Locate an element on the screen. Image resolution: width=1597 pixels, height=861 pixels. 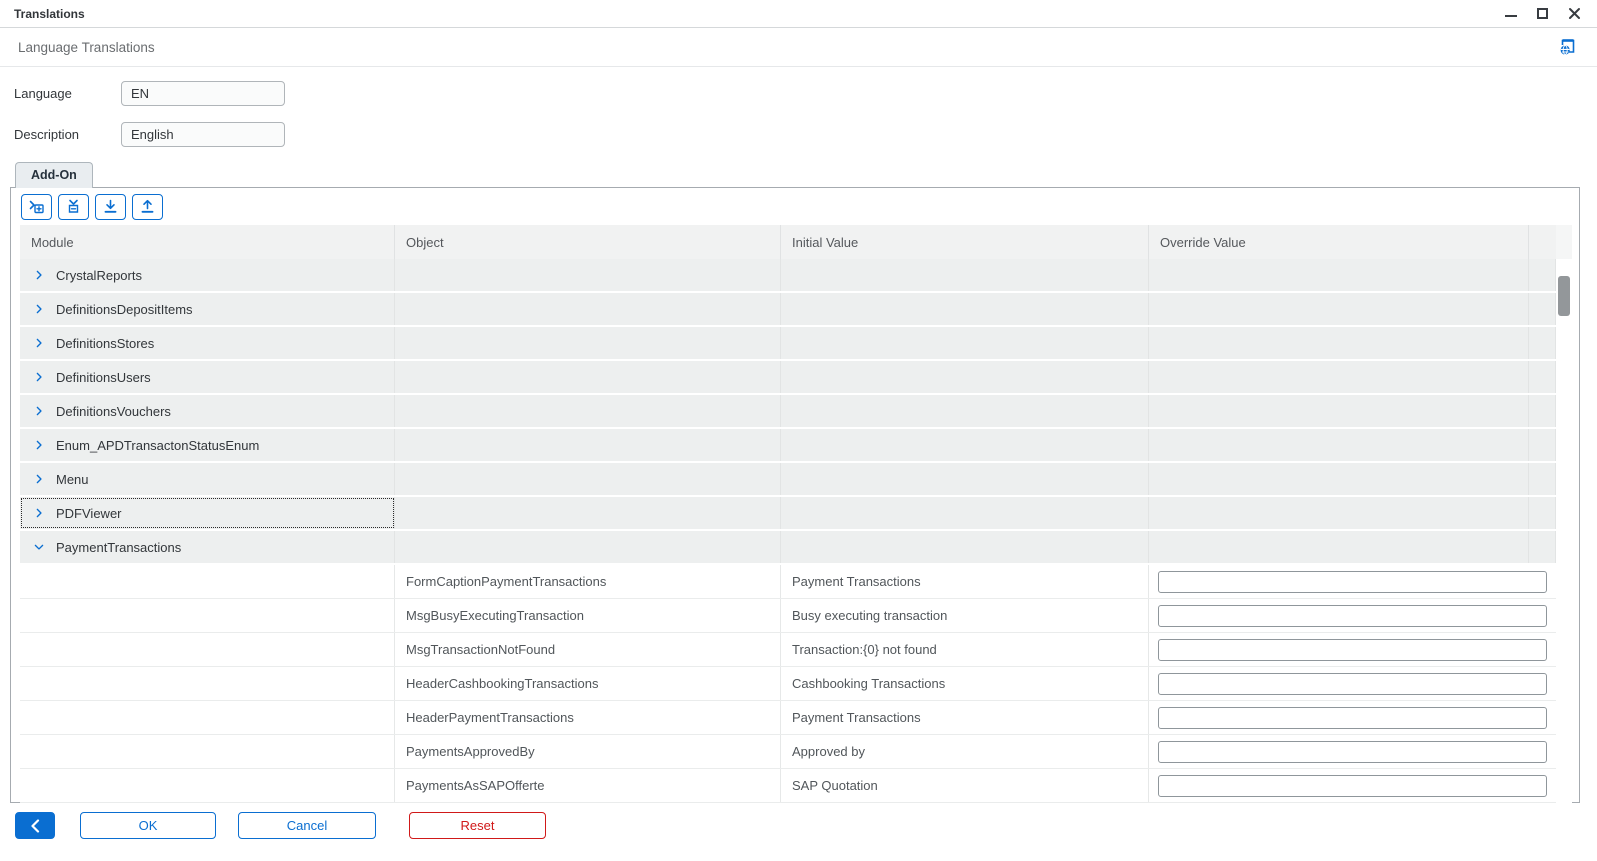
column-header-module: Module is located at coordinates (207, 242).